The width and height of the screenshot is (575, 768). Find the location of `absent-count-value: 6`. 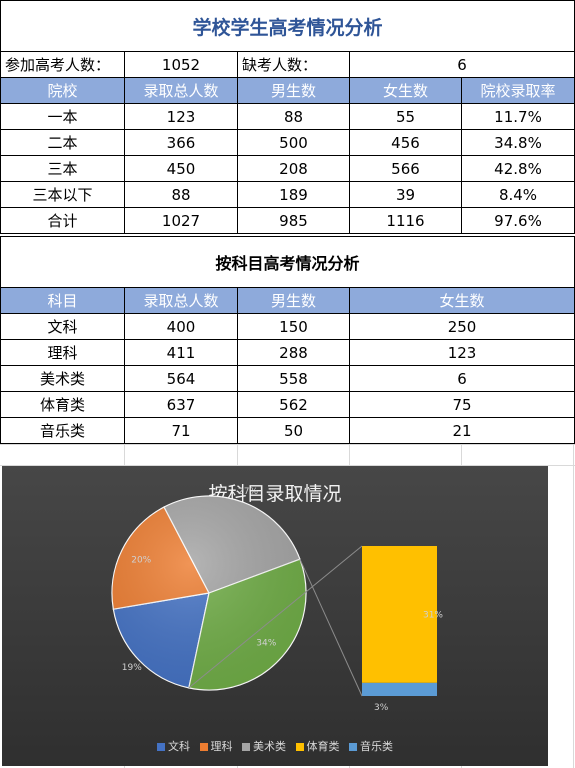

absent-count-value: 6 is located at coordinates (462, 64).